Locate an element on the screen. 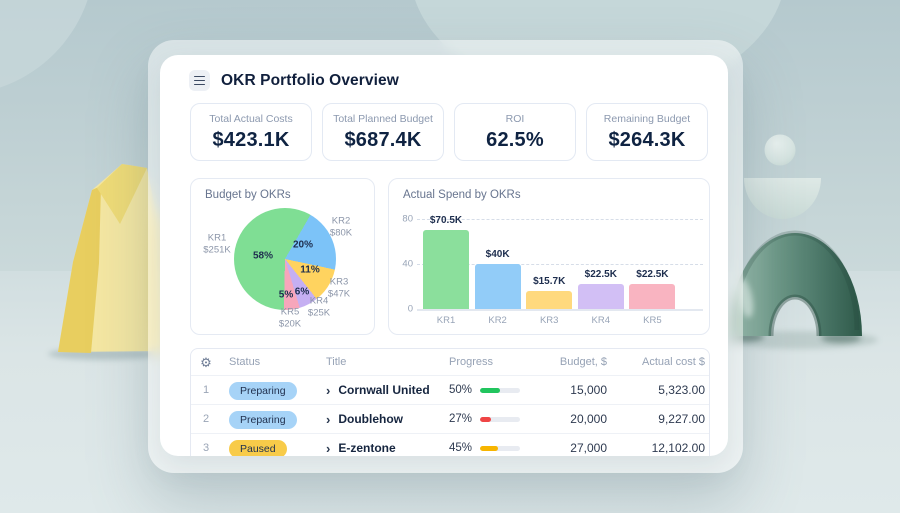 The height and width of the screenshot is (513, 900). bar-value-label-kr5: $22.5K is located at coordinates (652, 274).